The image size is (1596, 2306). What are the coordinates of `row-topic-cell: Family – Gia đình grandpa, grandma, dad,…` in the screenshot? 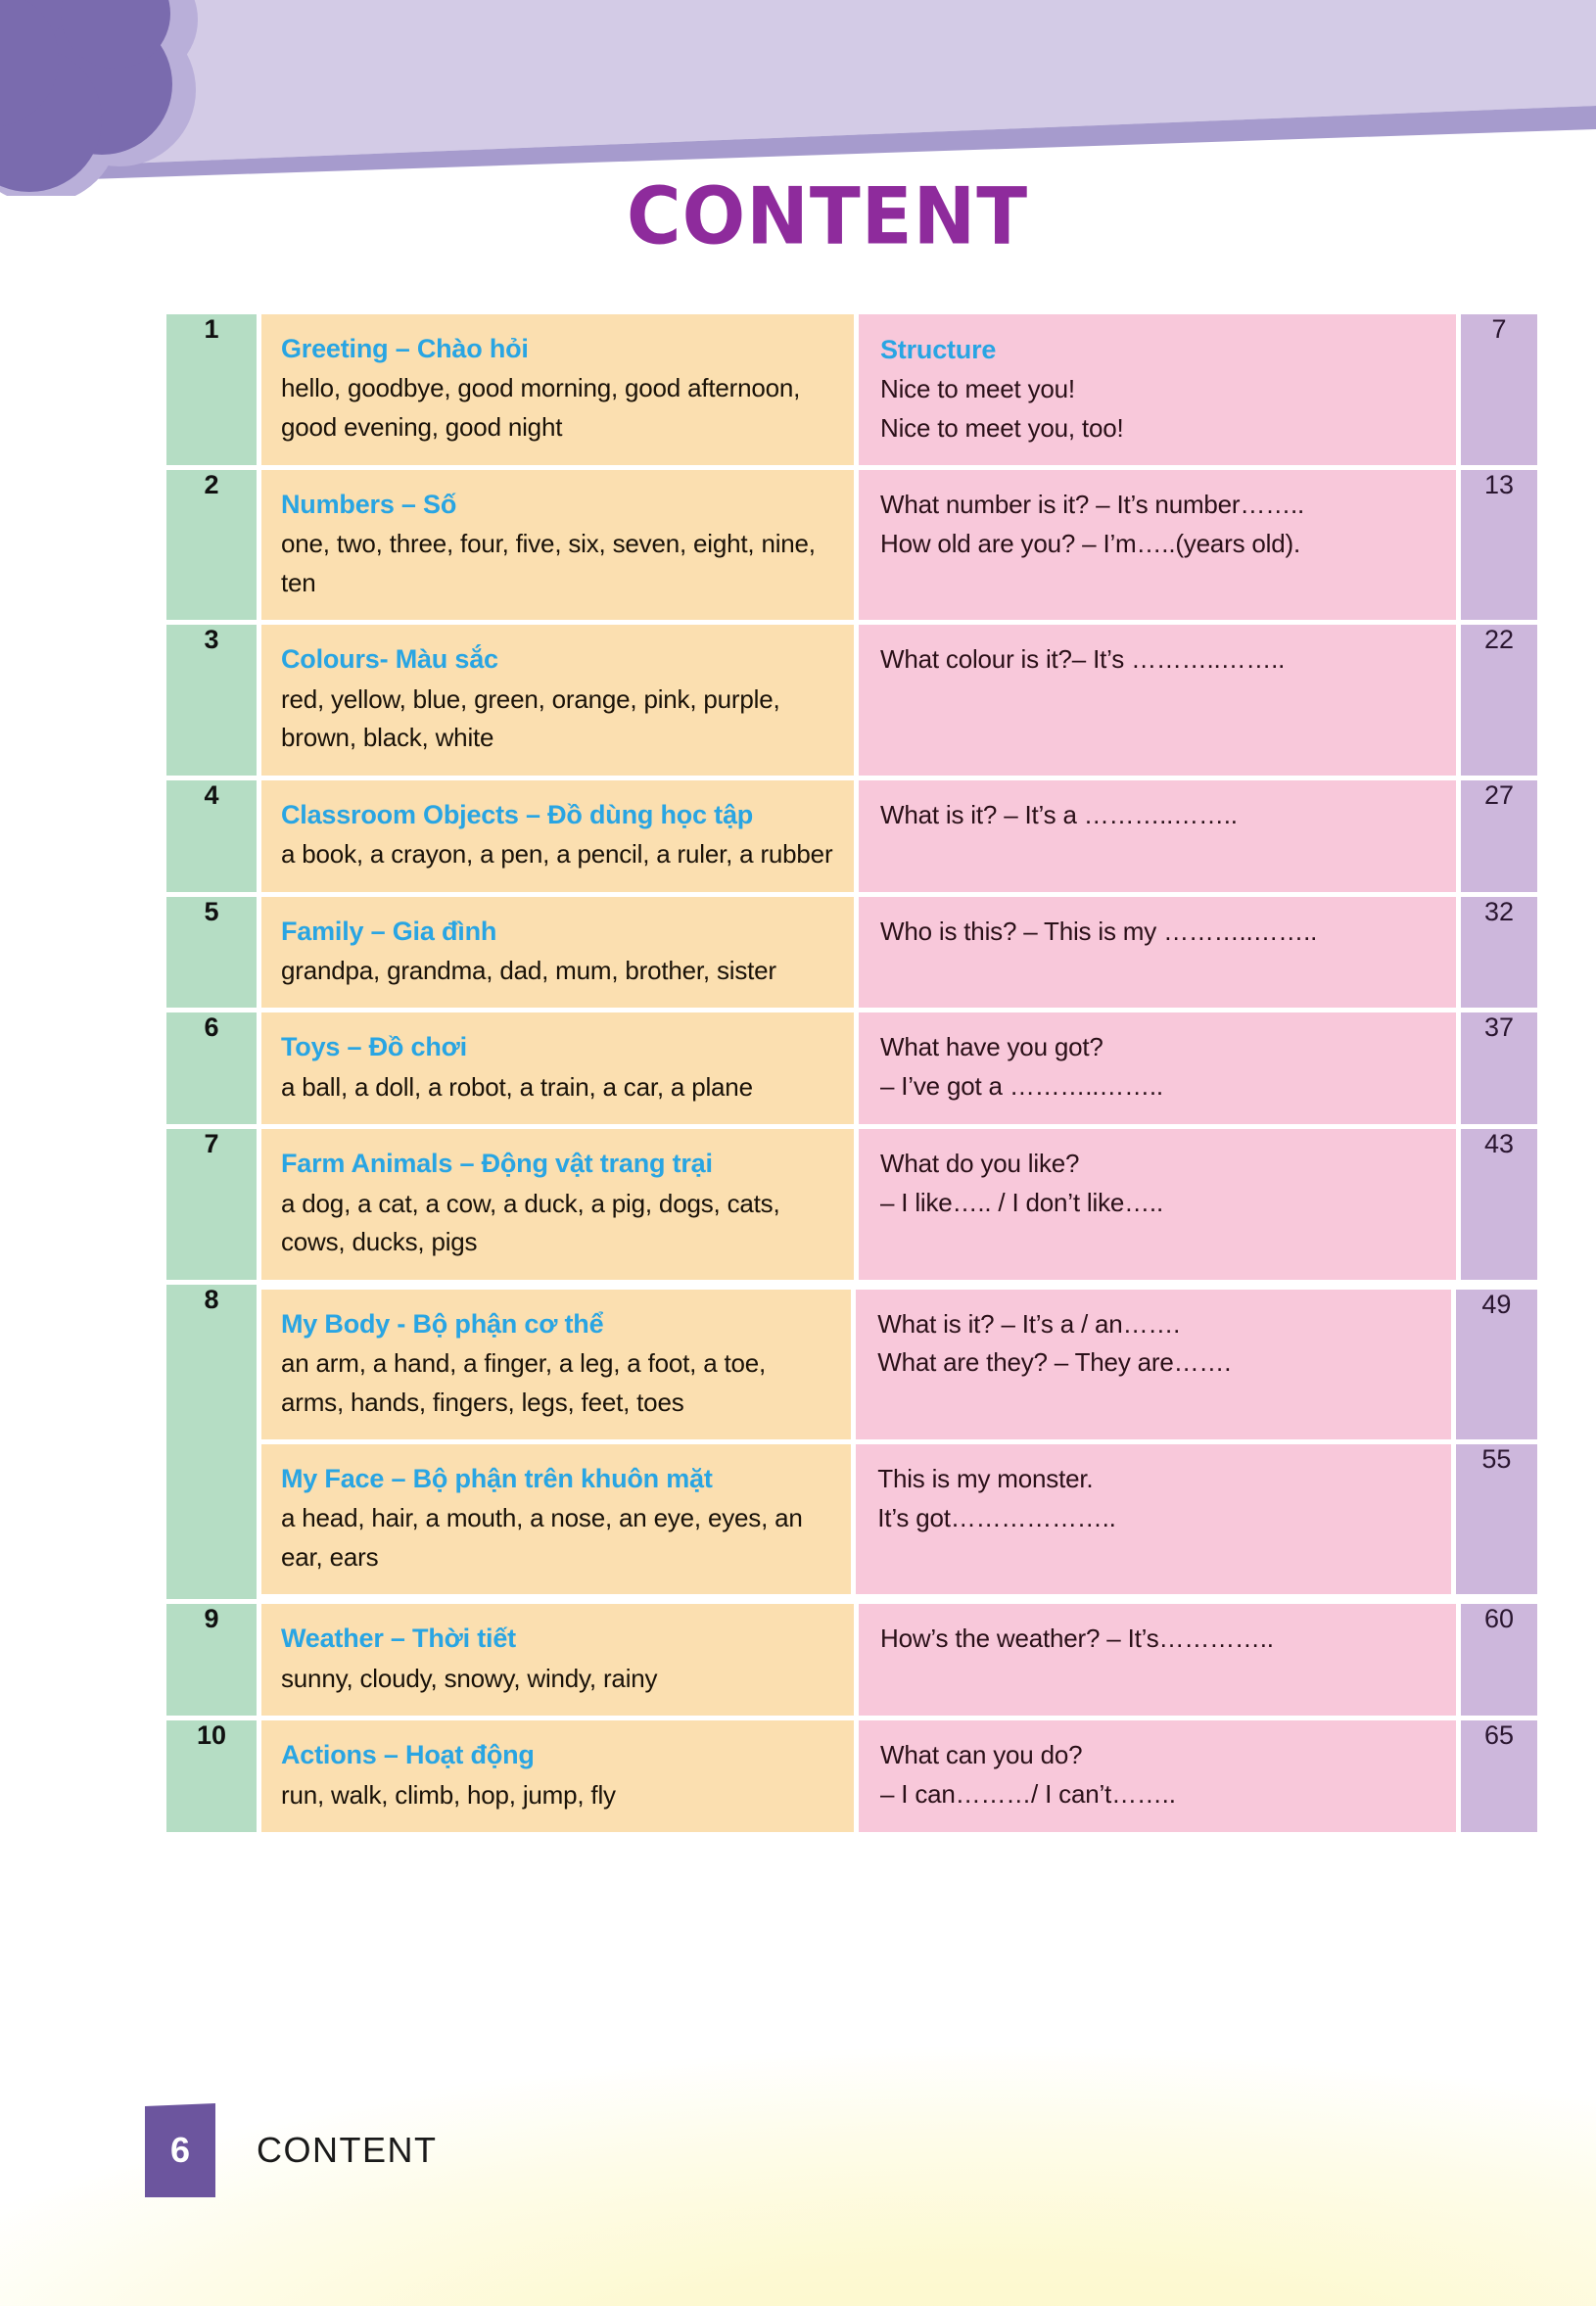 It's located at (557, 952).